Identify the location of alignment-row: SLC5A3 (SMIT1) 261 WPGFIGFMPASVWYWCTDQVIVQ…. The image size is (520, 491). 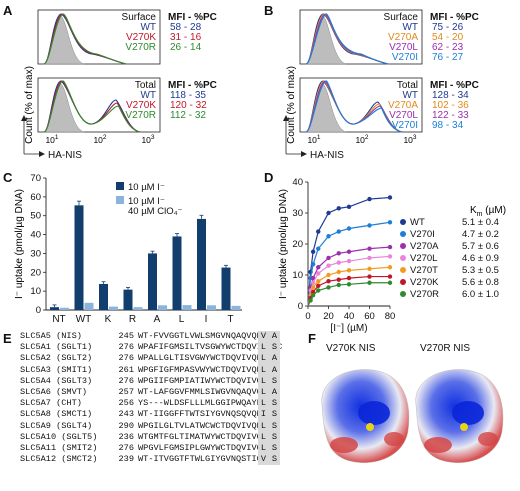
(150, 370).